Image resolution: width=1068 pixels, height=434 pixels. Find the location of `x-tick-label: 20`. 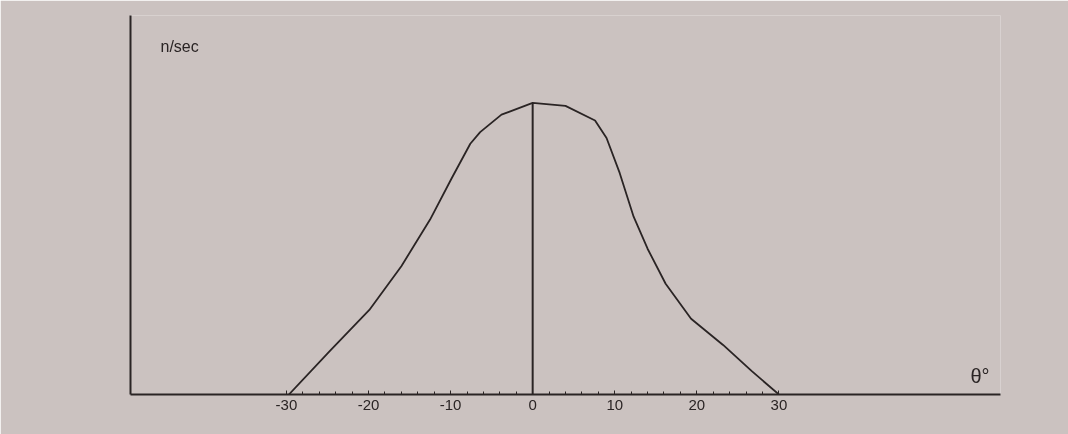

x-tick-label: 20 is located at coordinates (697, 404).